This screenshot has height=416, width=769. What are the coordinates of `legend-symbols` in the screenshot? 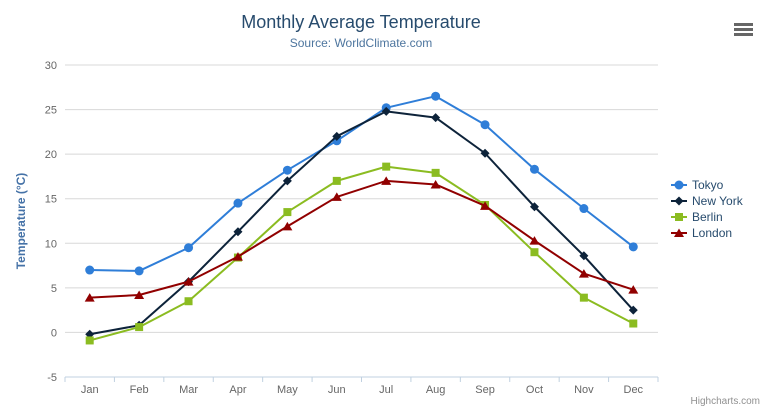 It's located at (679, 209).